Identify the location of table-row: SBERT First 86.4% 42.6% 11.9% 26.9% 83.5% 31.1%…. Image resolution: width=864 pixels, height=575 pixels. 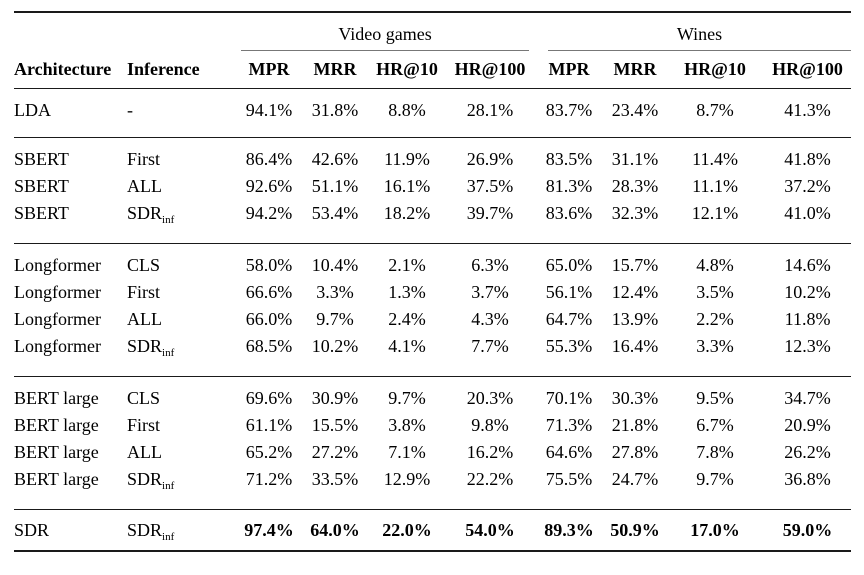
(433, 155).